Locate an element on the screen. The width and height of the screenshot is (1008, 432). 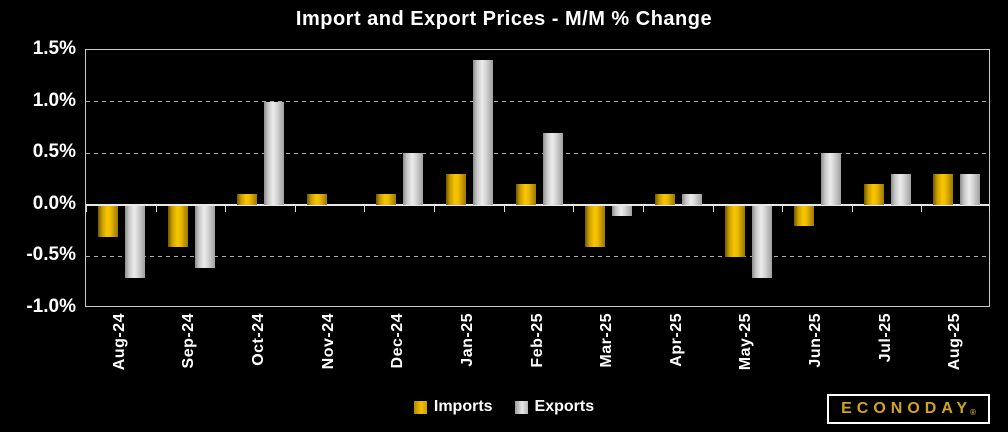
y-axis-label-1.5%: 1.5% is located at coordinates (54, 48).